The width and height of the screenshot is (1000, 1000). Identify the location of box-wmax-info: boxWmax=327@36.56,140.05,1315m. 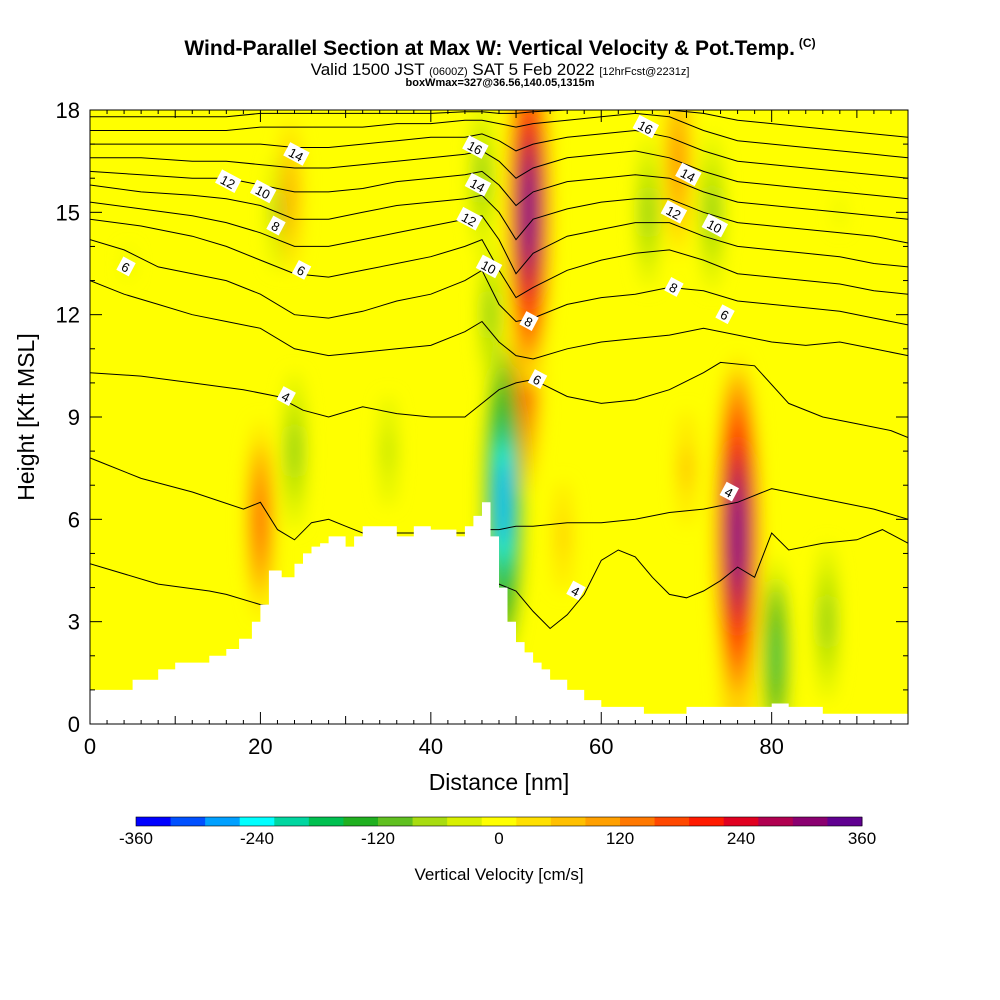
(500, 83).